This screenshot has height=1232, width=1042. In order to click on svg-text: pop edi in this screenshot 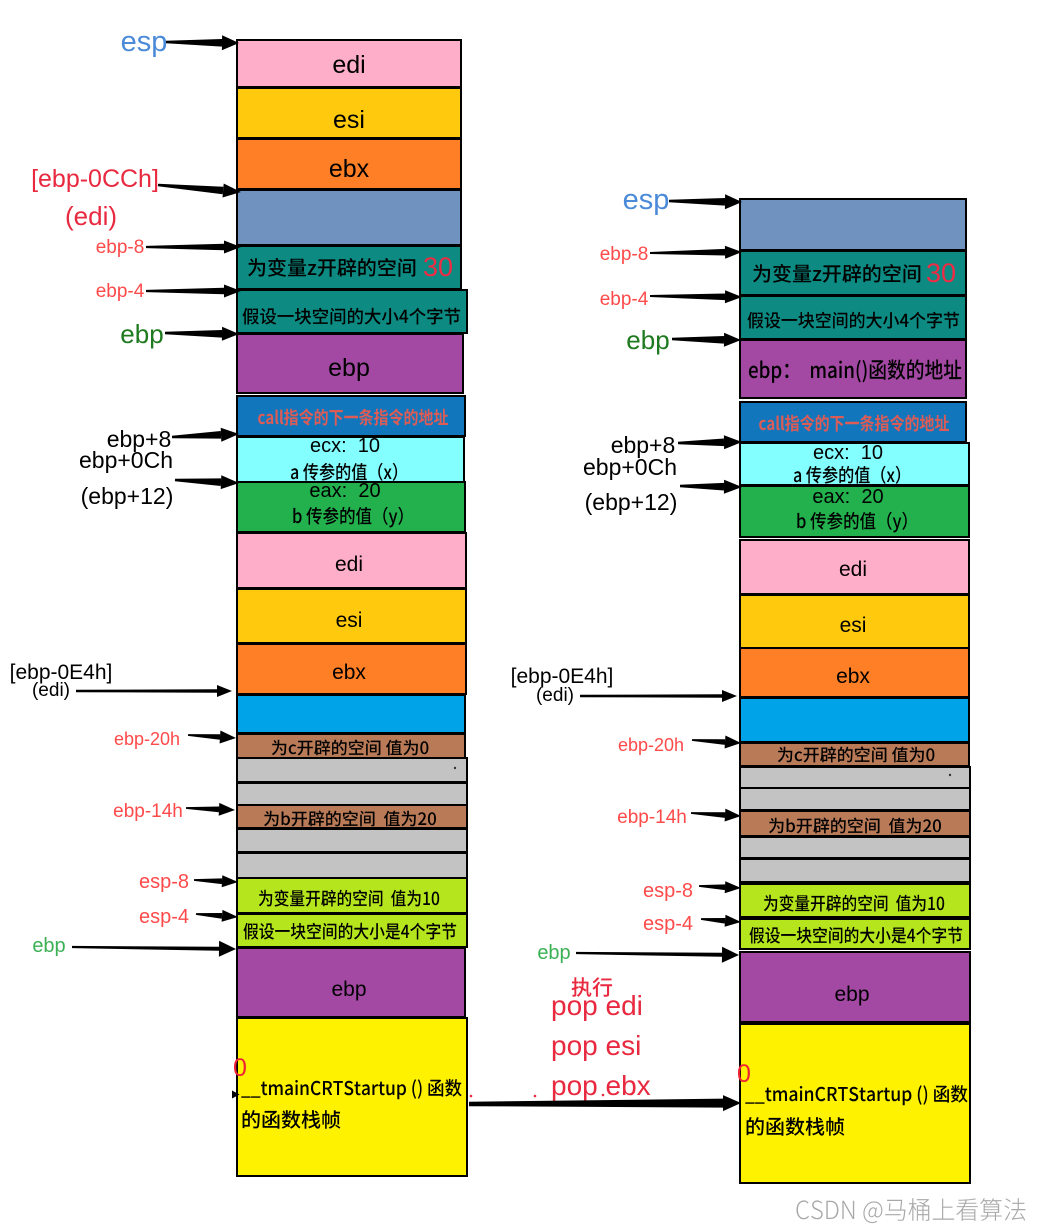, I will do `click(597, 1005)`.